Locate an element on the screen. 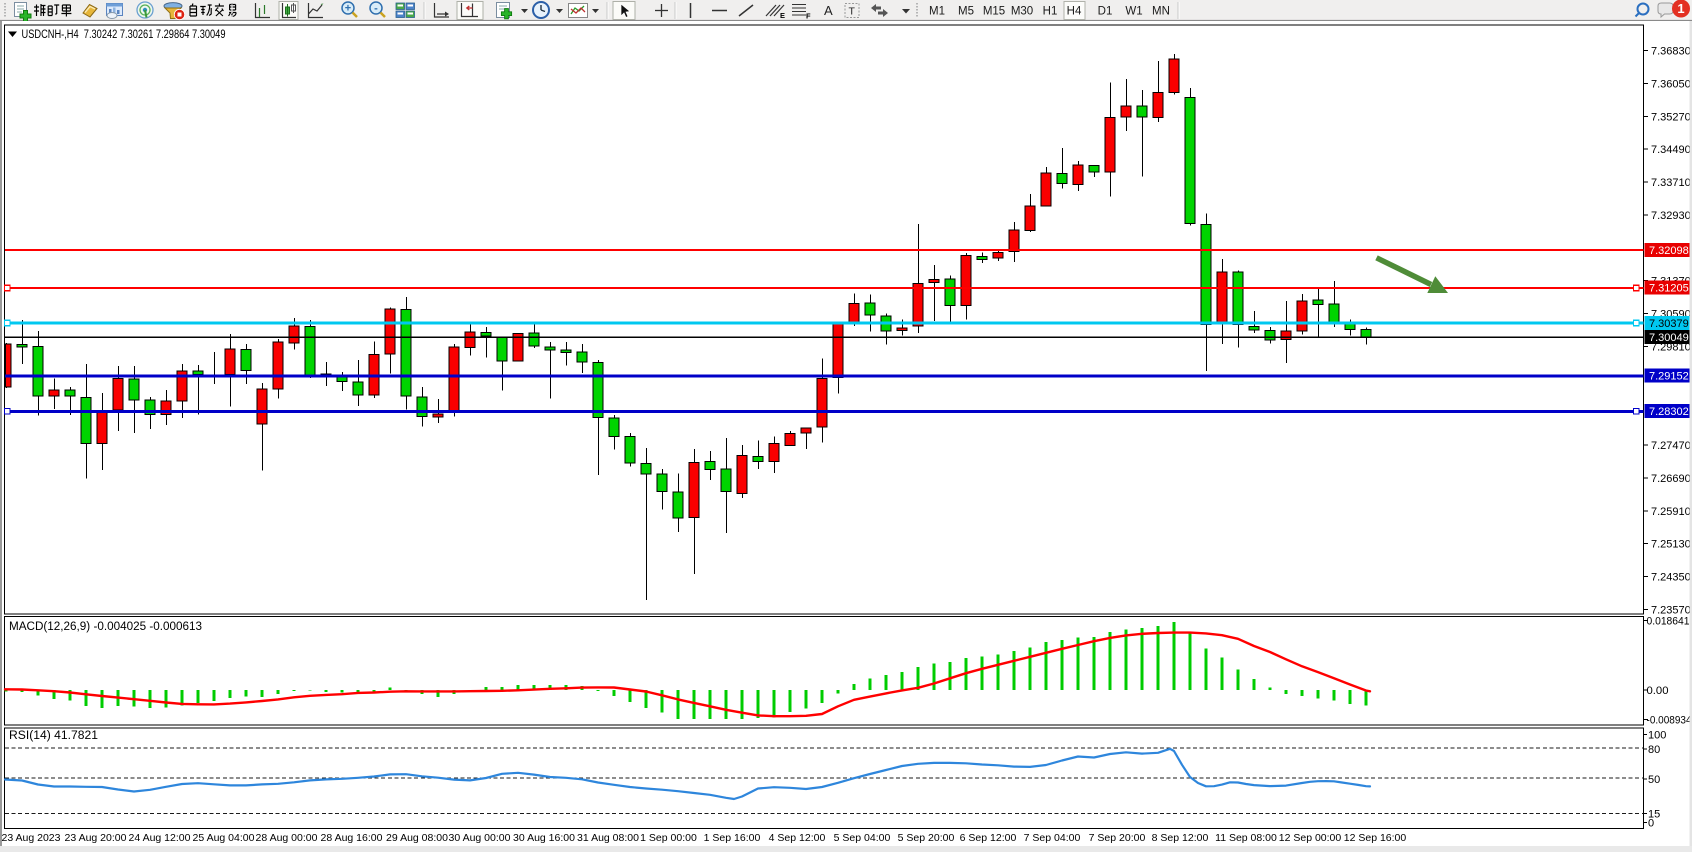 The width and height of the screenshot is (1692, 852). svg-text: 7.26690 is located at coordinates (1671, 479).